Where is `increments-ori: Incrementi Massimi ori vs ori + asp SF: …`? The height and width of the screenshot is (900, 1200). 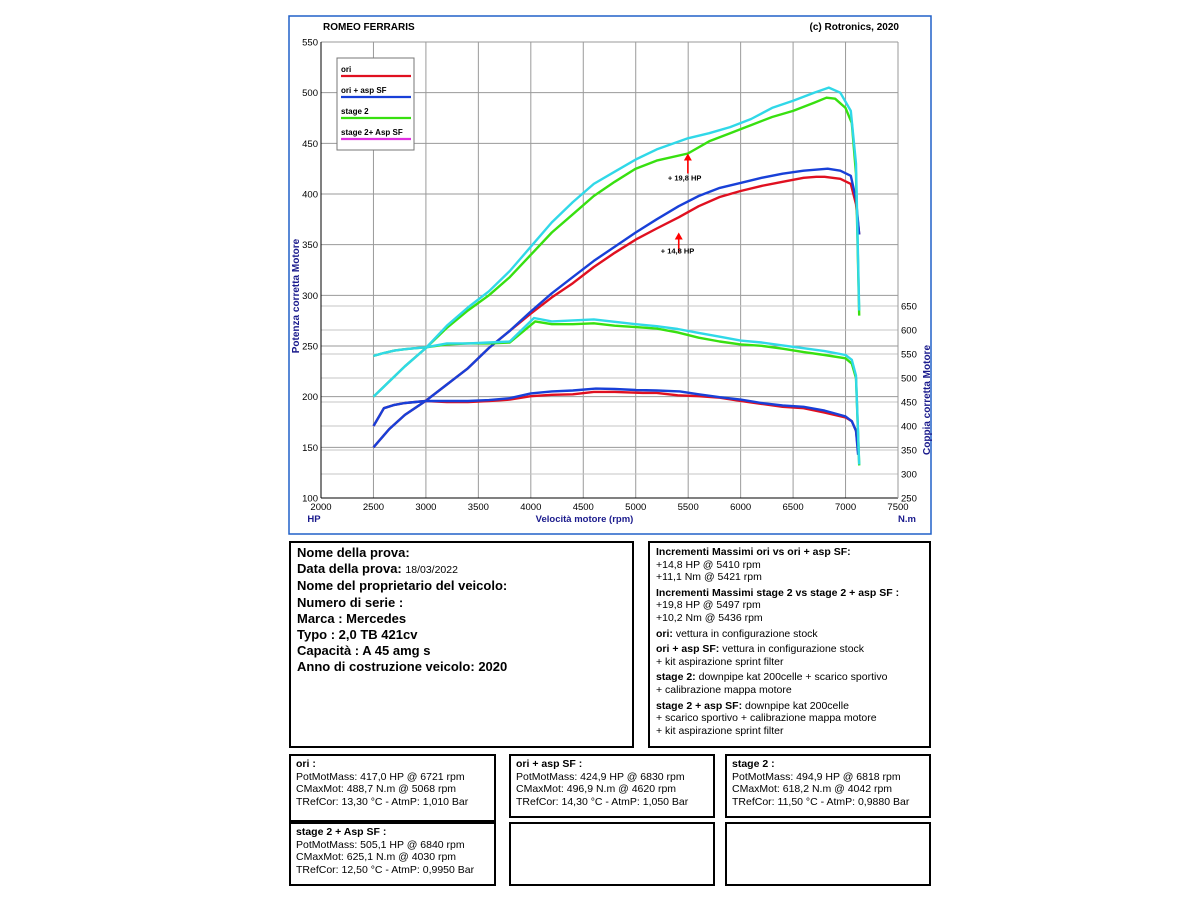 increments-ori: Incrementi Massimi ori vs ori + asp SF: … is located at coordinates (789, 565).